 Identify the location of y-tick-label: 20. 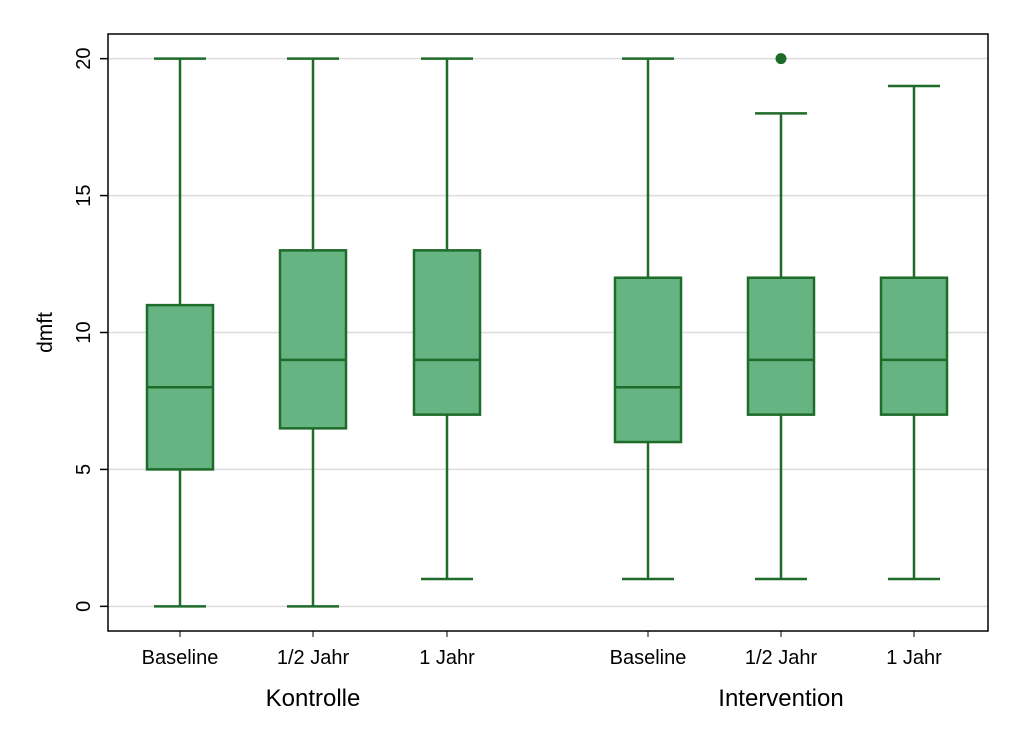
(84, 59).